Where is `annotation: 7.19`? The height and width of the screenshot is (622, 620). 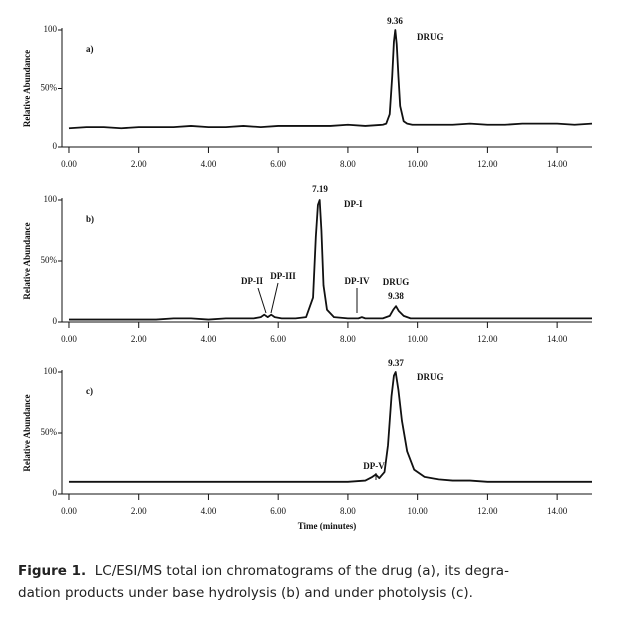 annotation: 7.19 is located at coordinates (320, 189).